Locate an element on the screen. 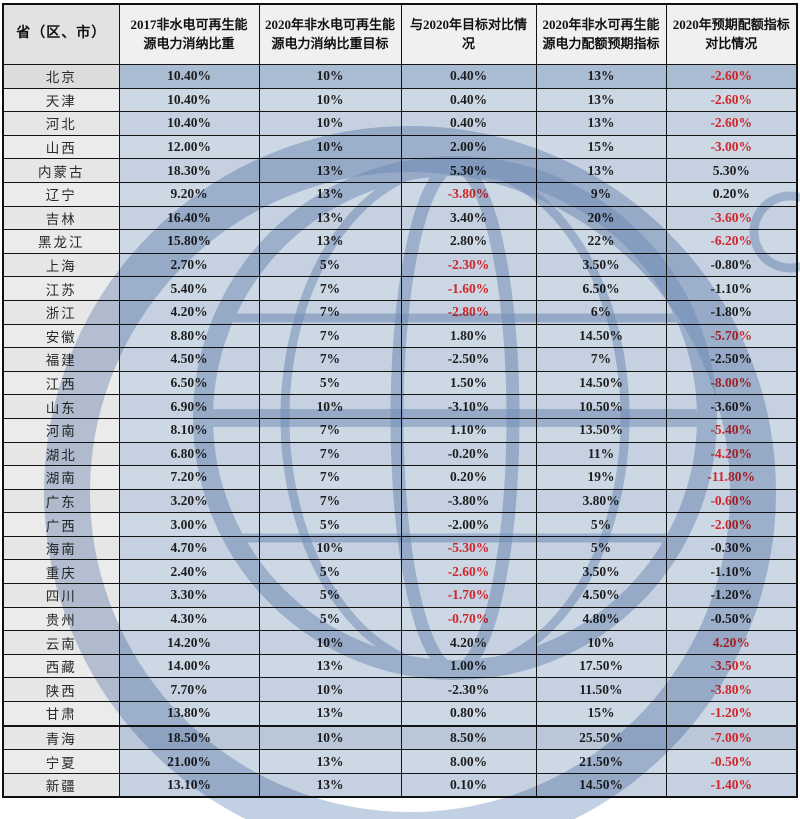  province-cell: 广东 is located at coordinates (61, 501).